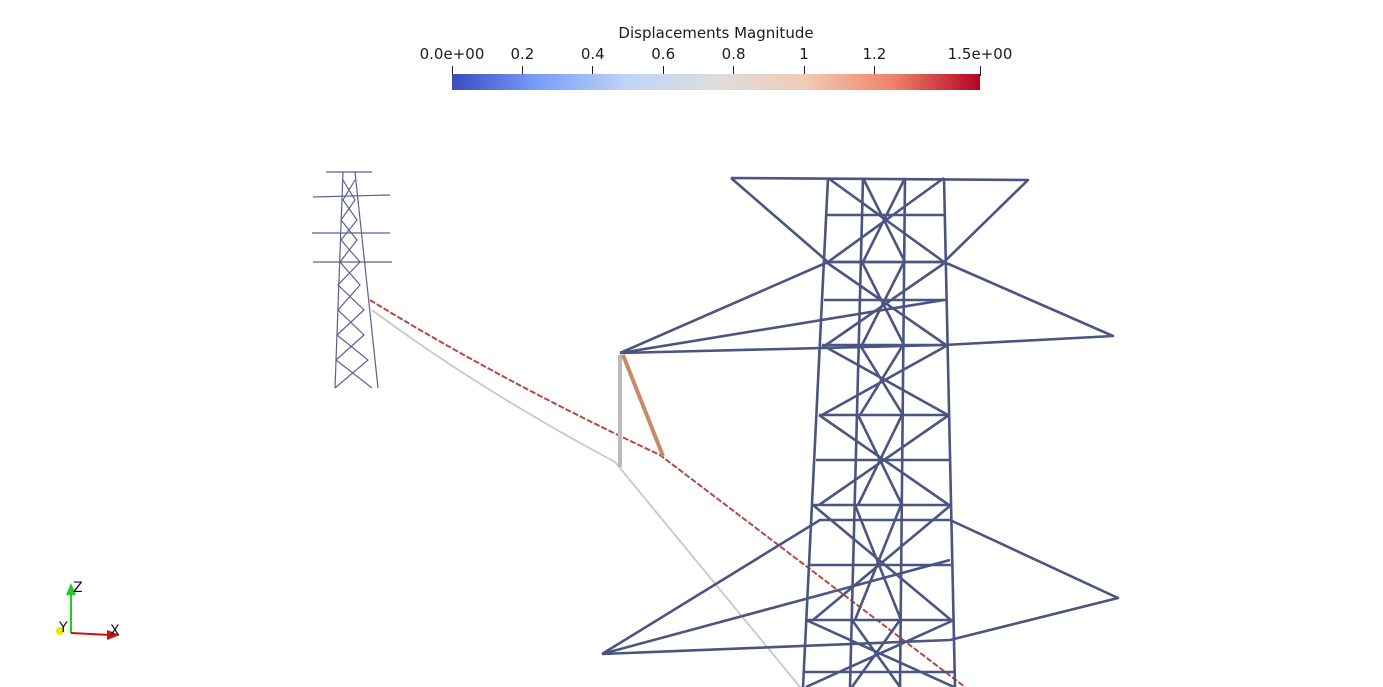 This screenshot has width=1383, height=687. What do you see at coordinates (716, 82) in the screenshot?
I see `colorbar-gradient` at bounding box center [716, 82].